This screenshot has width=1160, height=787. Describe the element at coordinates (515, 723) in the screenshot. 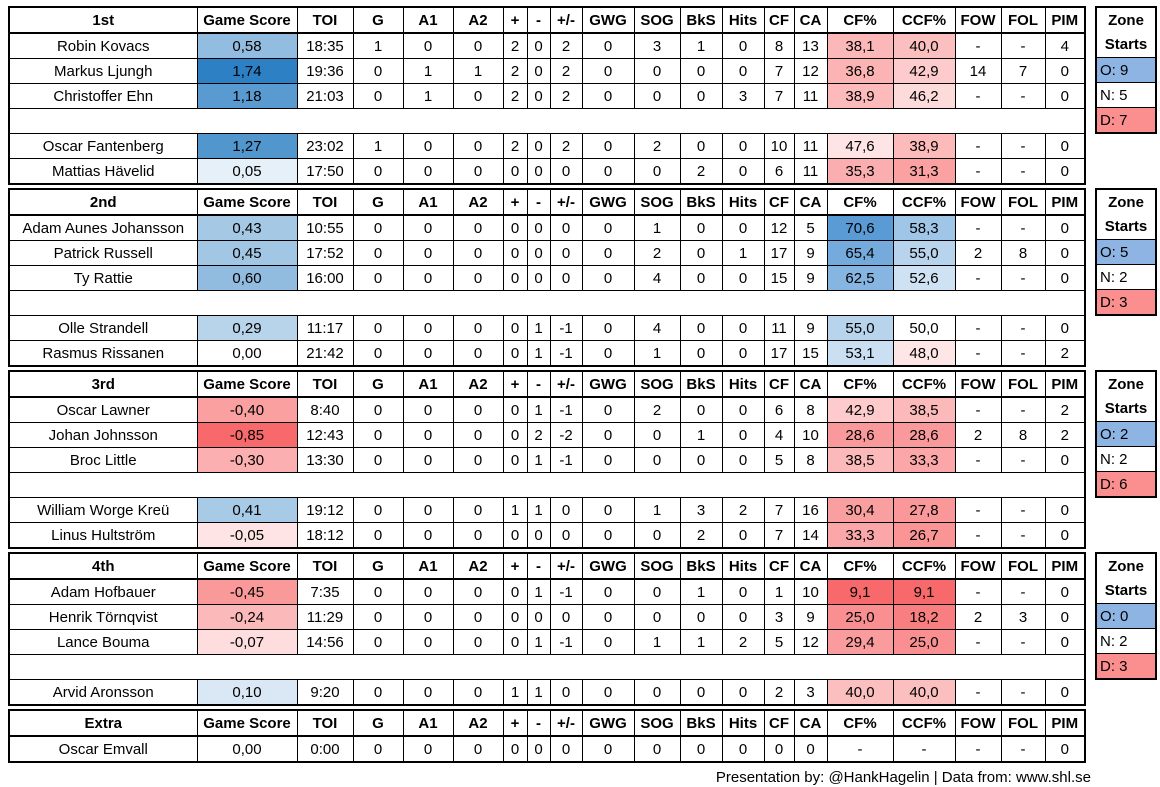

I see `plus-header: +` at that location.